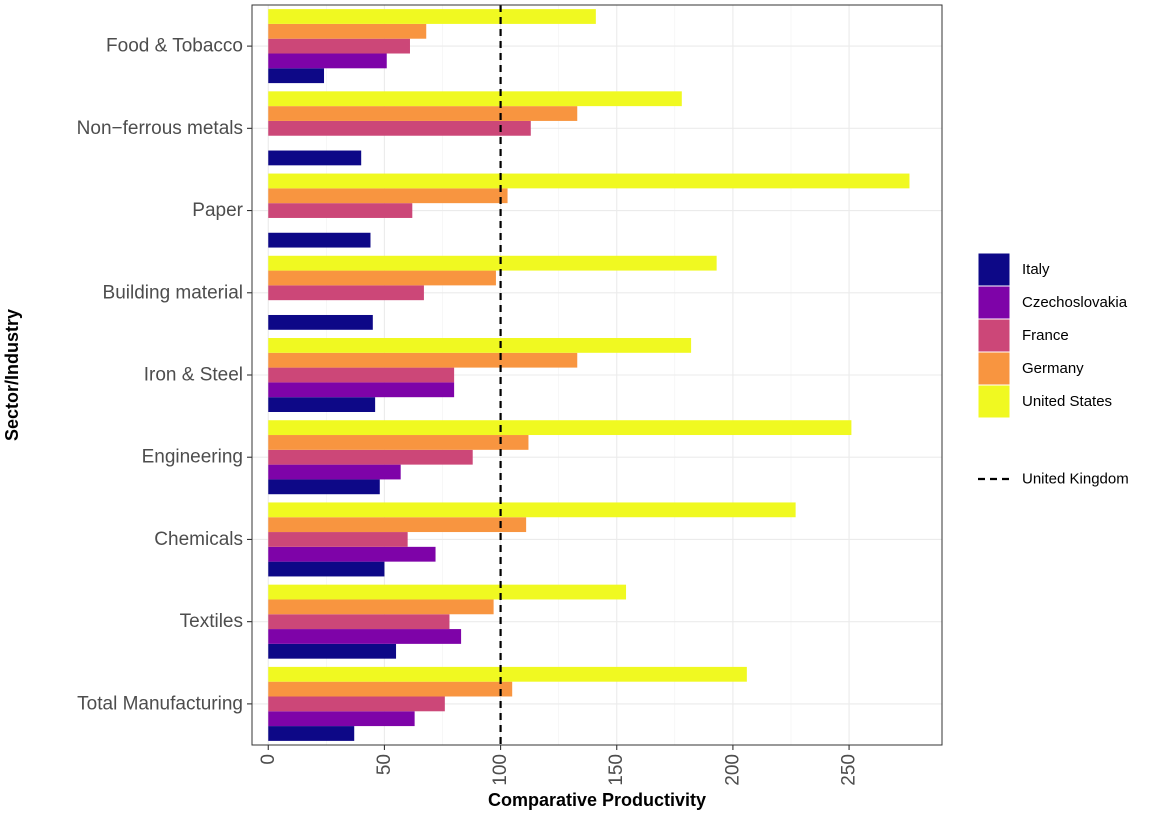  What do you see at coordinates (356, 704) in the screenshot?
I see `bar-total-manufacturing-france` at bounding box center [356, 704].